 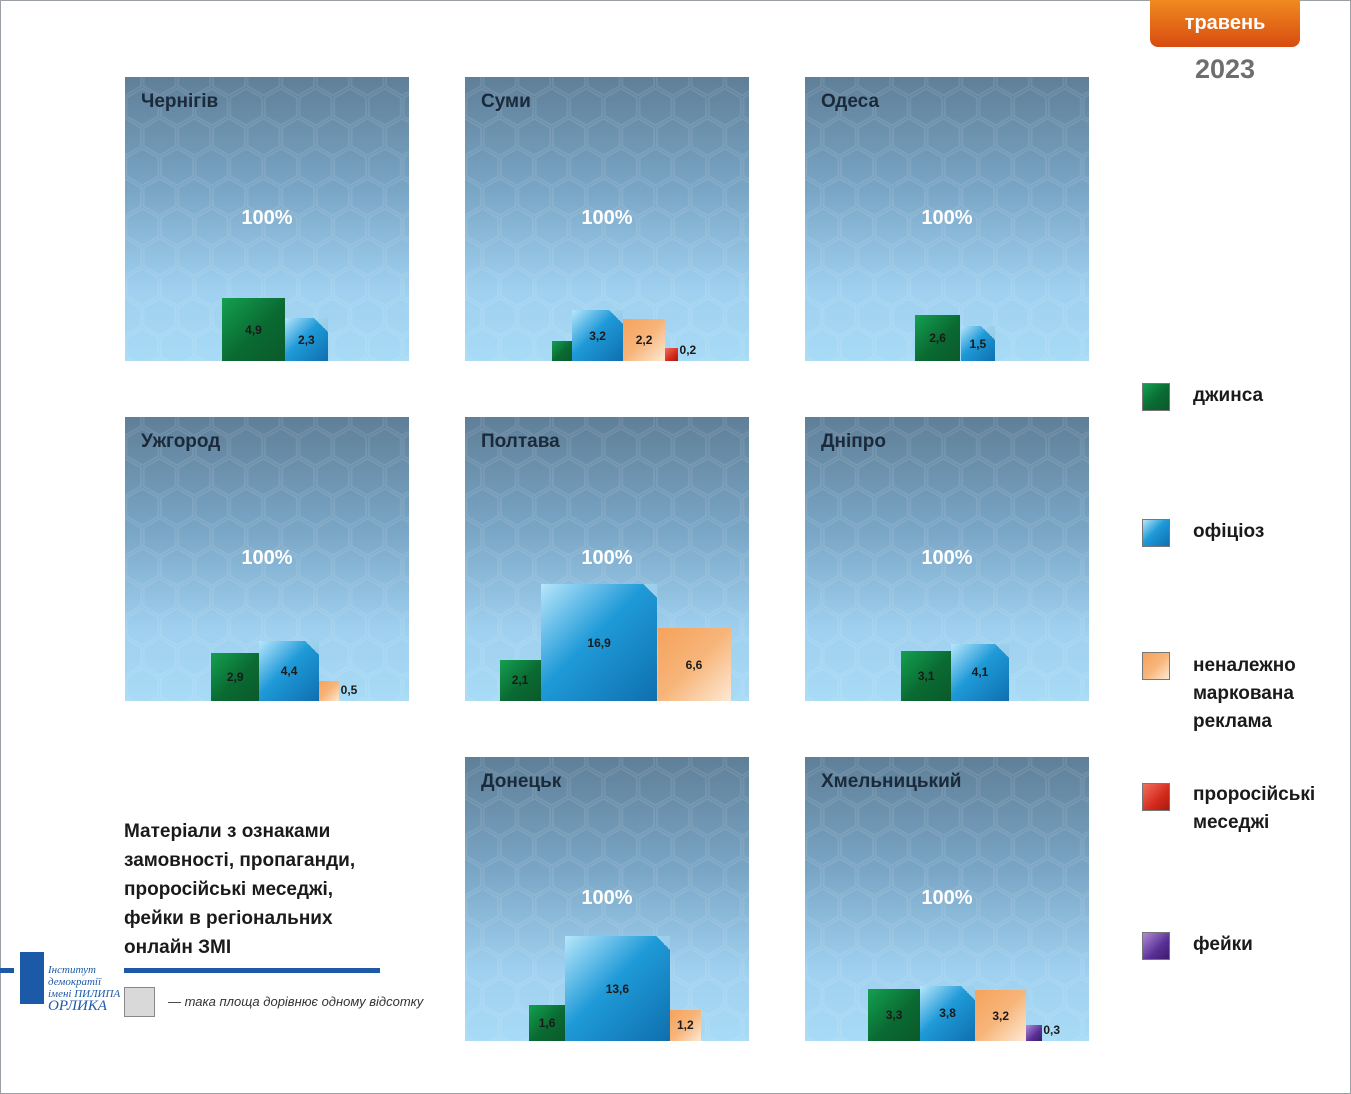 What do you see at coordinates (240, 860) in the screenshot?
I see `caption-line: замовності, пропаганди,` at bounding box center [240, 860].